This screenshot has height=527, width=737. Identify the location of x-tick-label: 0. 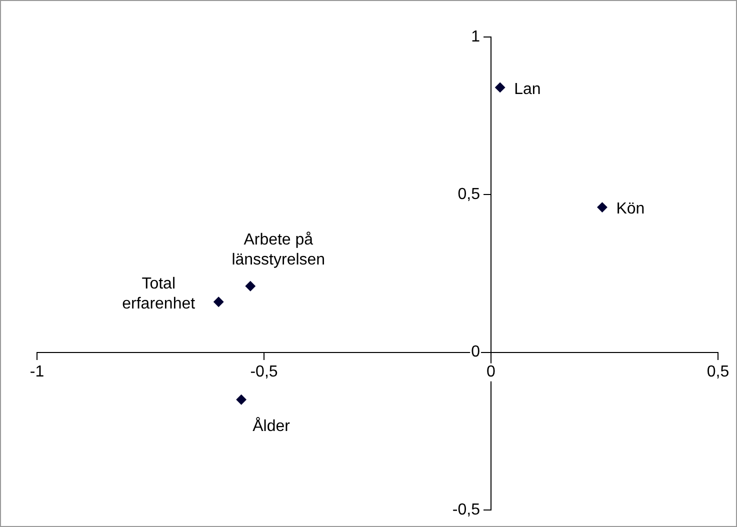
(491, 372).